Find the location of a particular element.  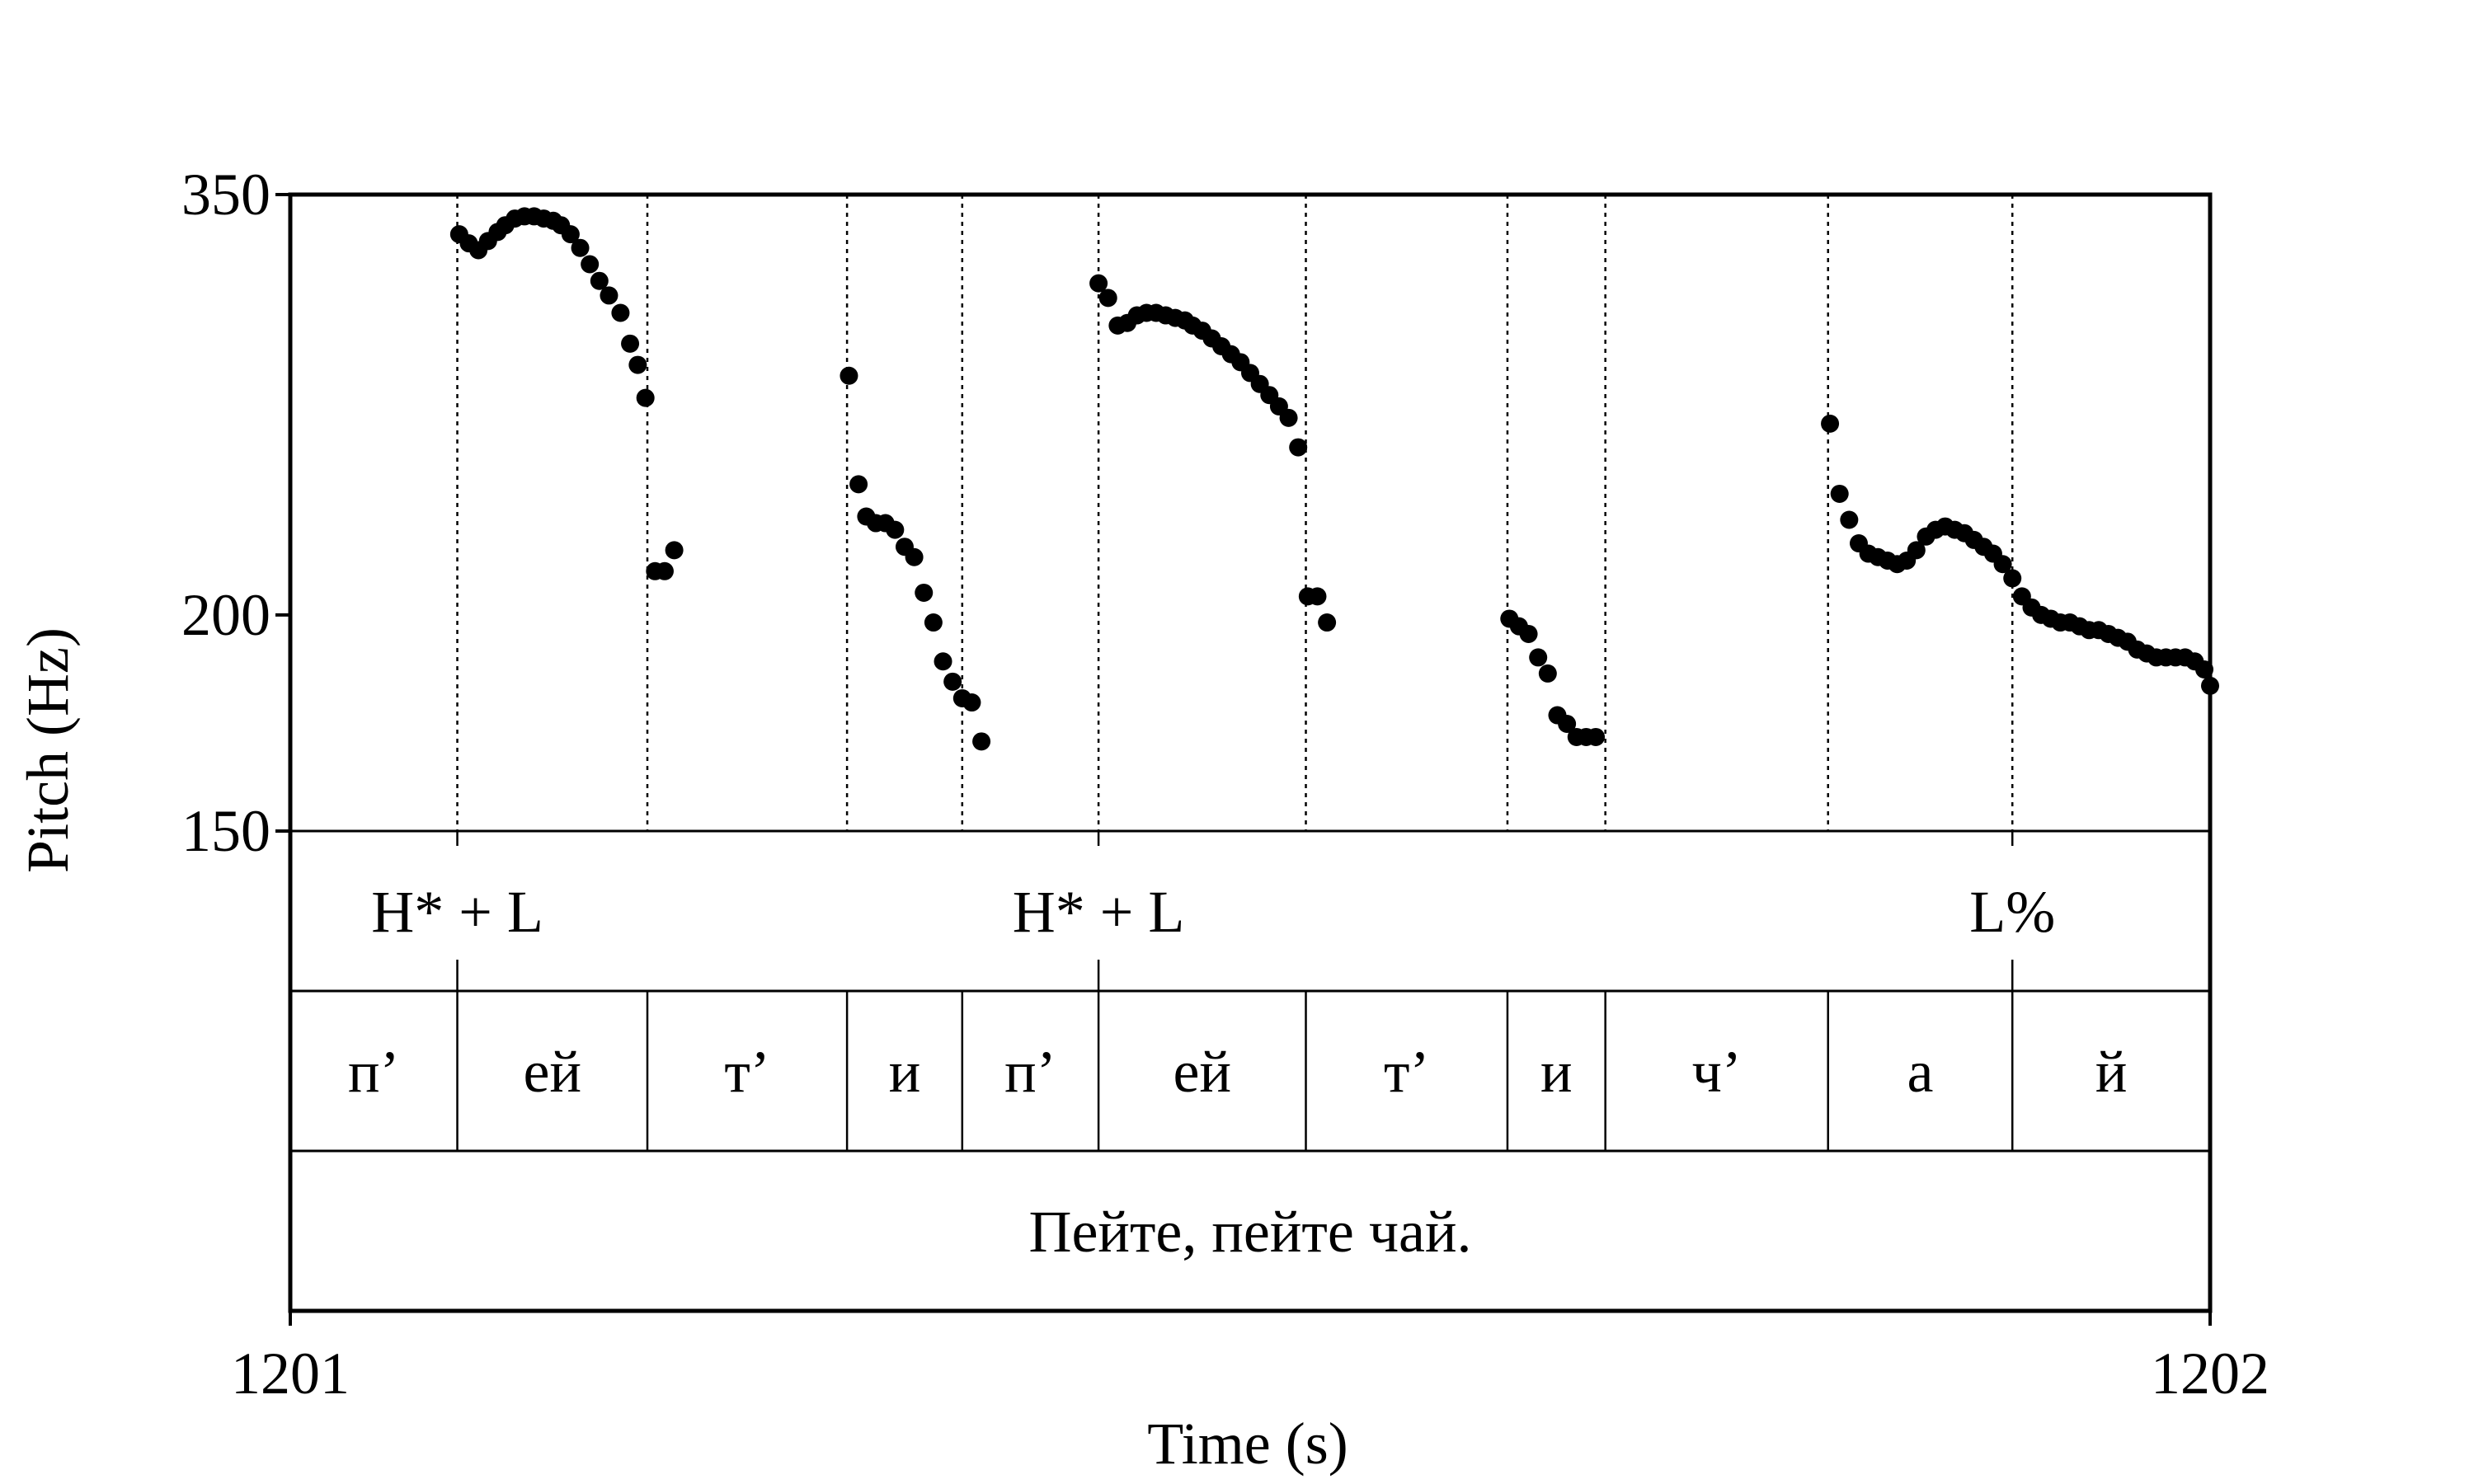

segment-label: й is located at coordinates (2111, 1072).